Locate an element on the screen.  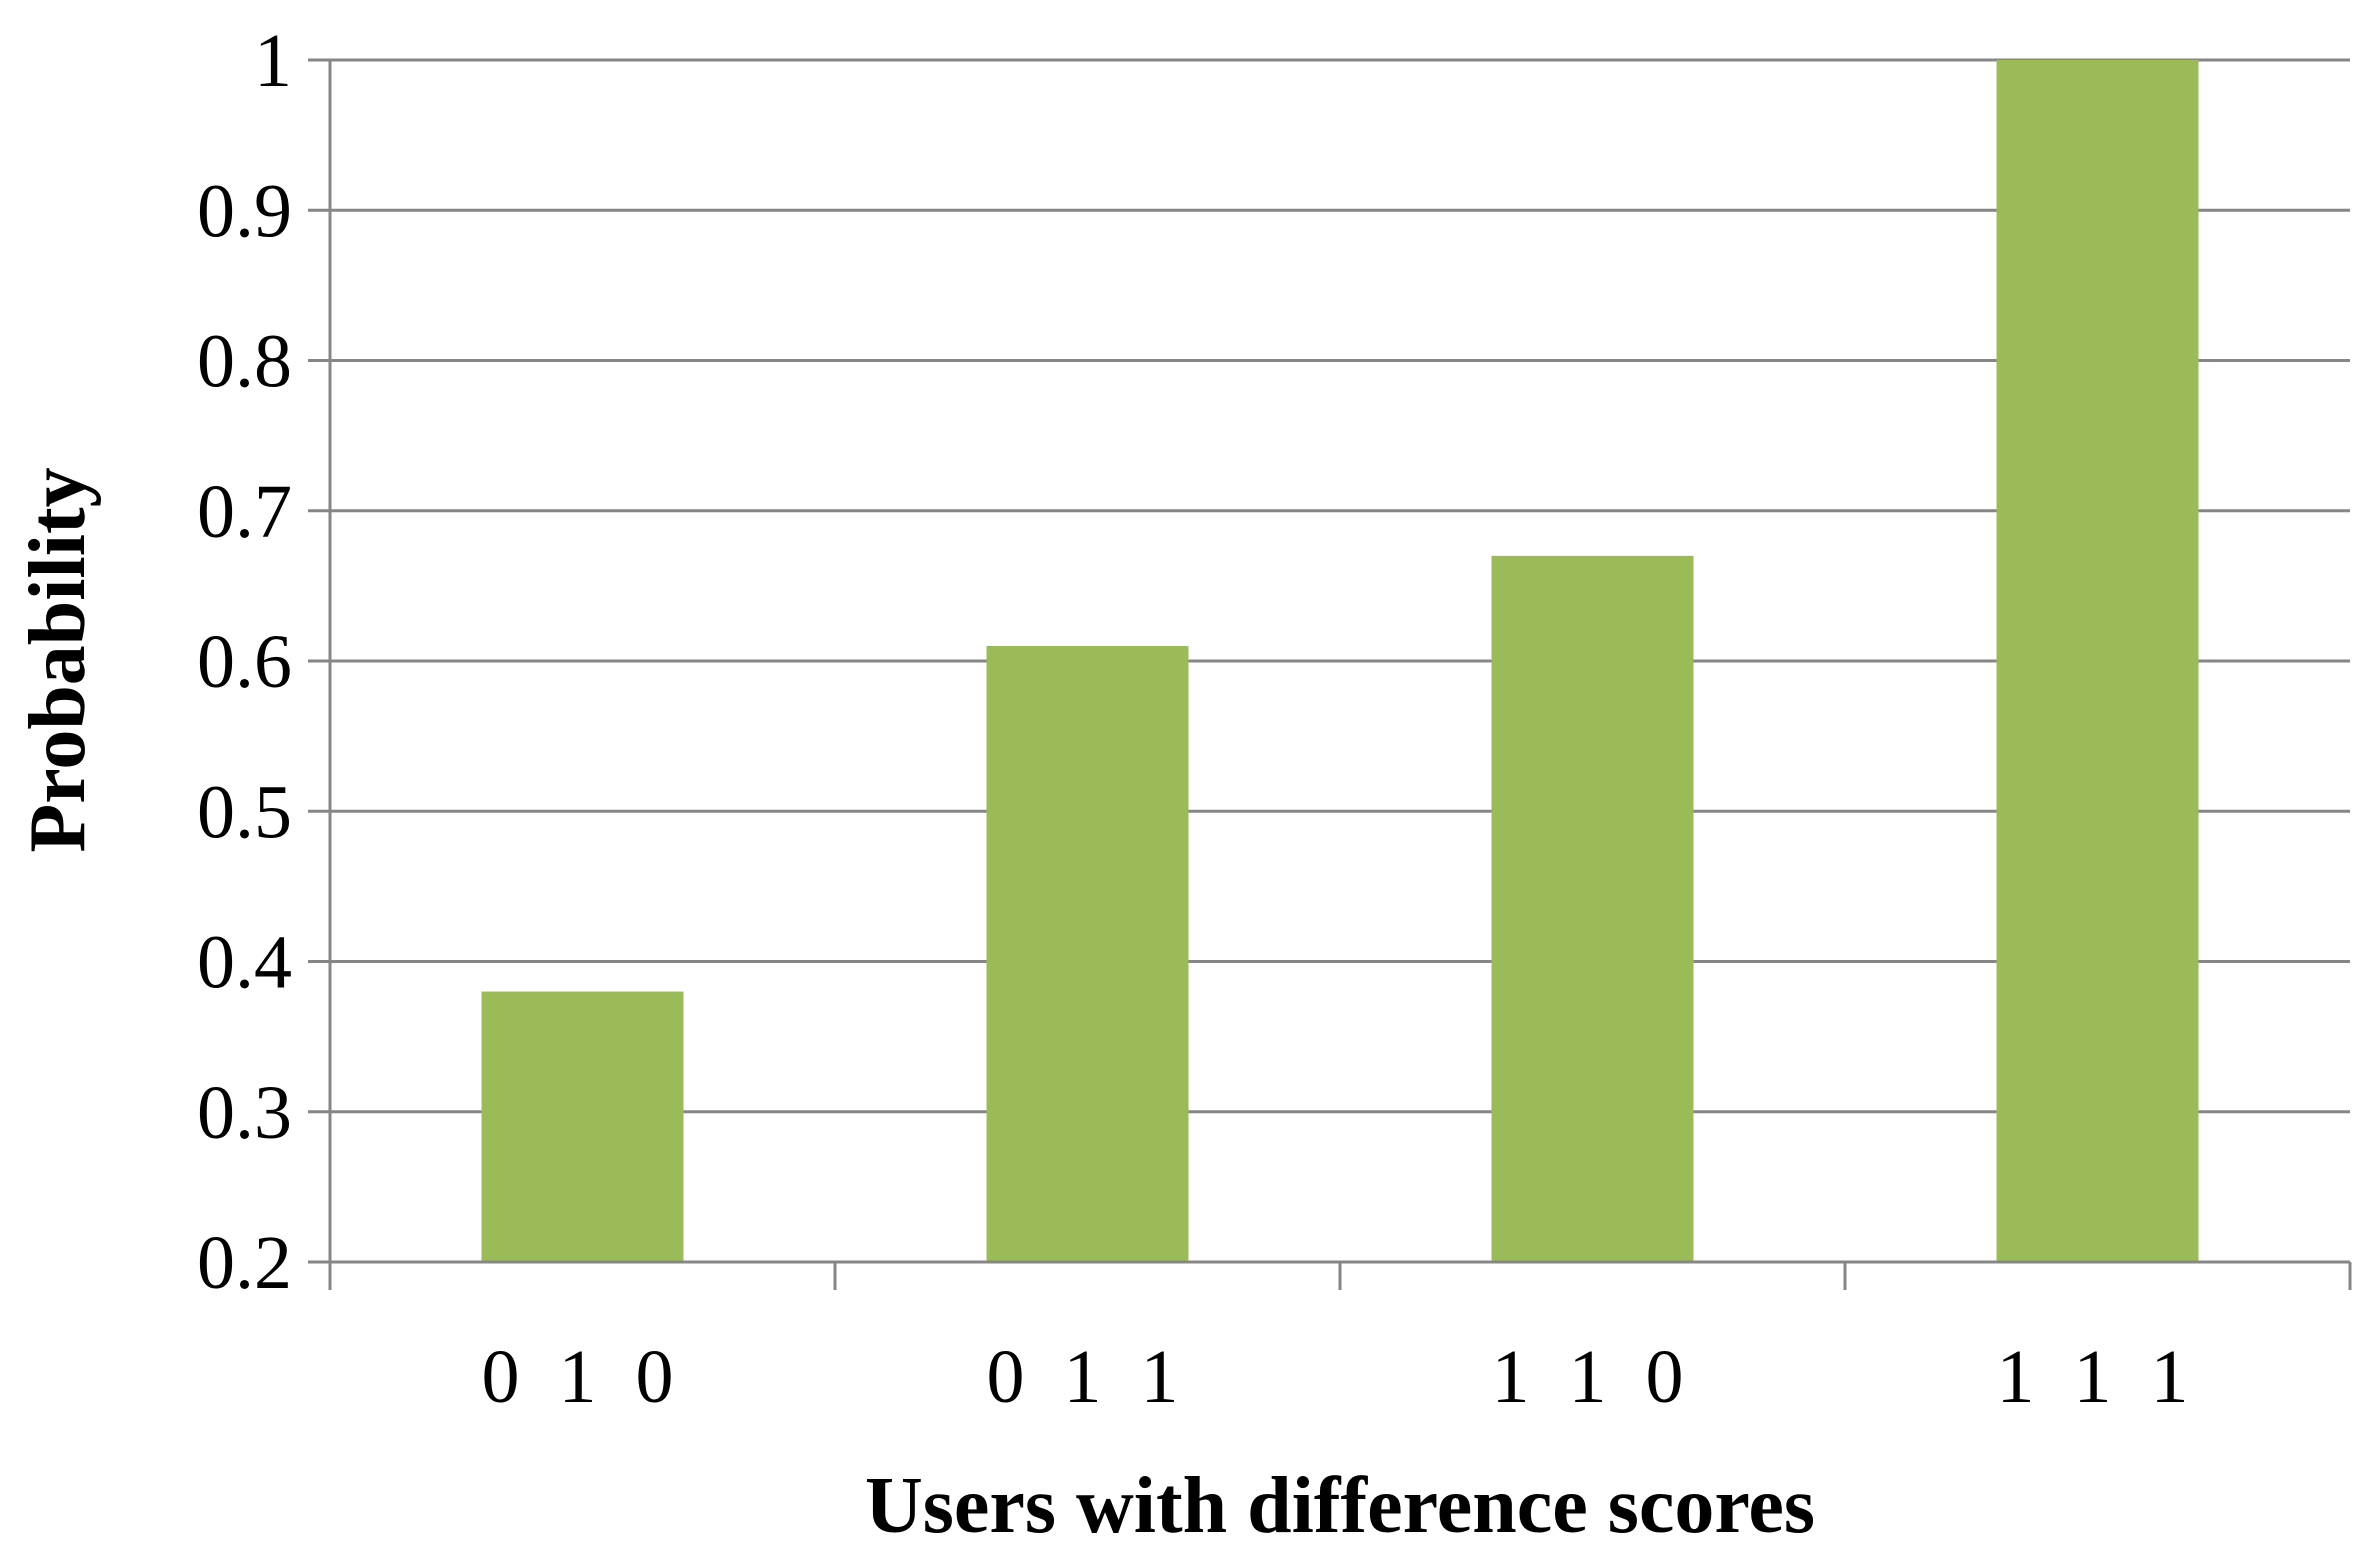
y-tick-label: 0.2 is located at coordinates (244, 1263).